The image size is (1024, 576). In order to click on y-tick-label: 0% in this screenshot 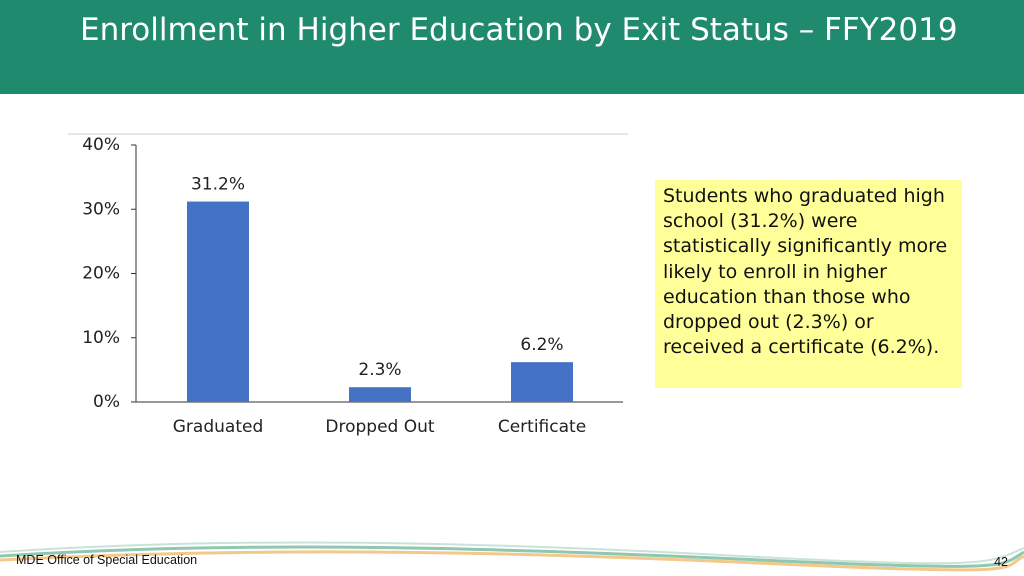, I will do `click(106, 402)`.